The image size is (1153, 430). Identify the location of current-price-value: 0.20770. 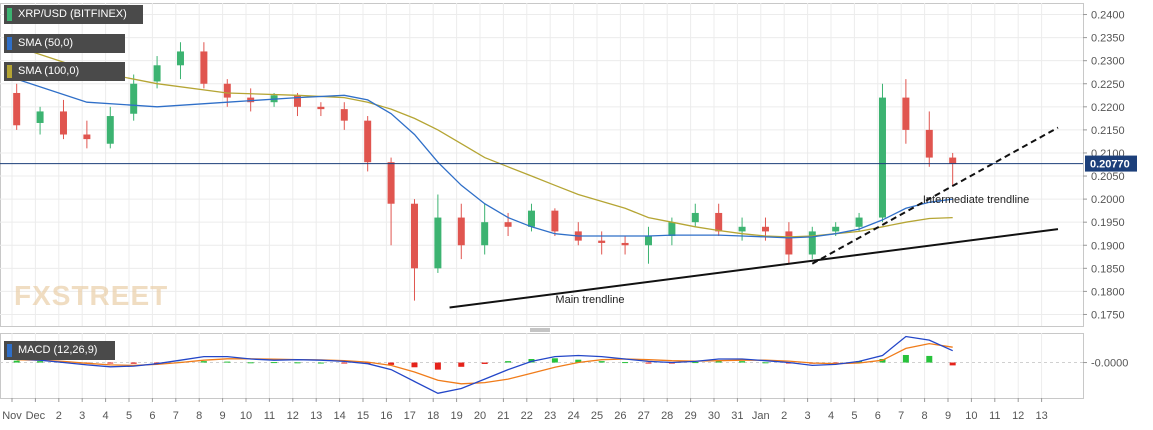
(1110, 165).